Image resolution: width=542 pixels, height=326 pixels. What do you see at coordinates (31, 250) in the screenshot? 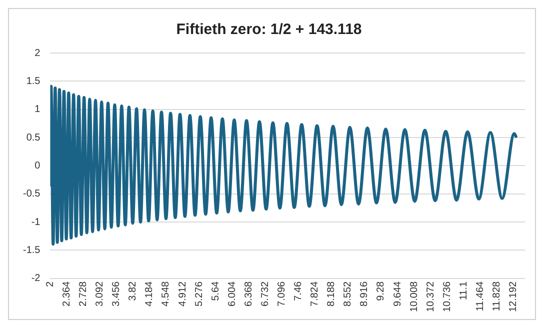
I see `y-tick-label: -1.5` at bounding box center [31, 250].